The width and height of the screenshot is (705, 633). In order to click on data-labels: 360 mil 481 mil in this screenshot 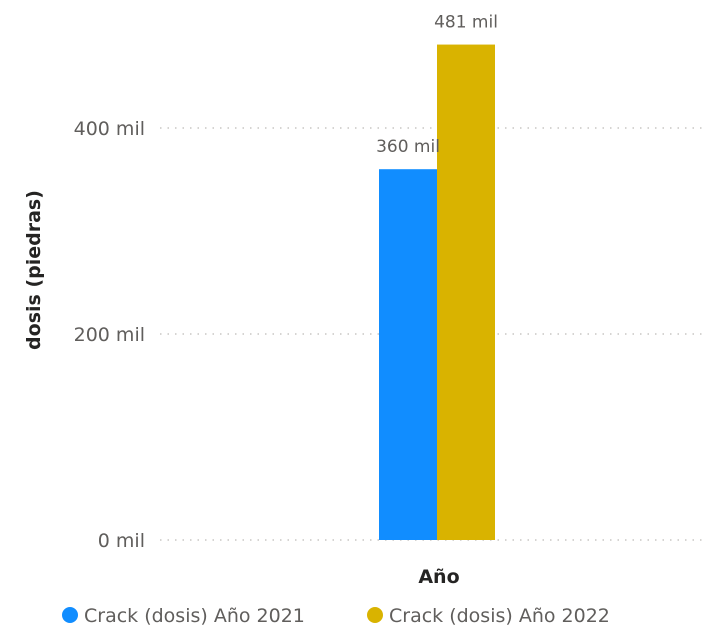, I will do `click(437, 85)`.